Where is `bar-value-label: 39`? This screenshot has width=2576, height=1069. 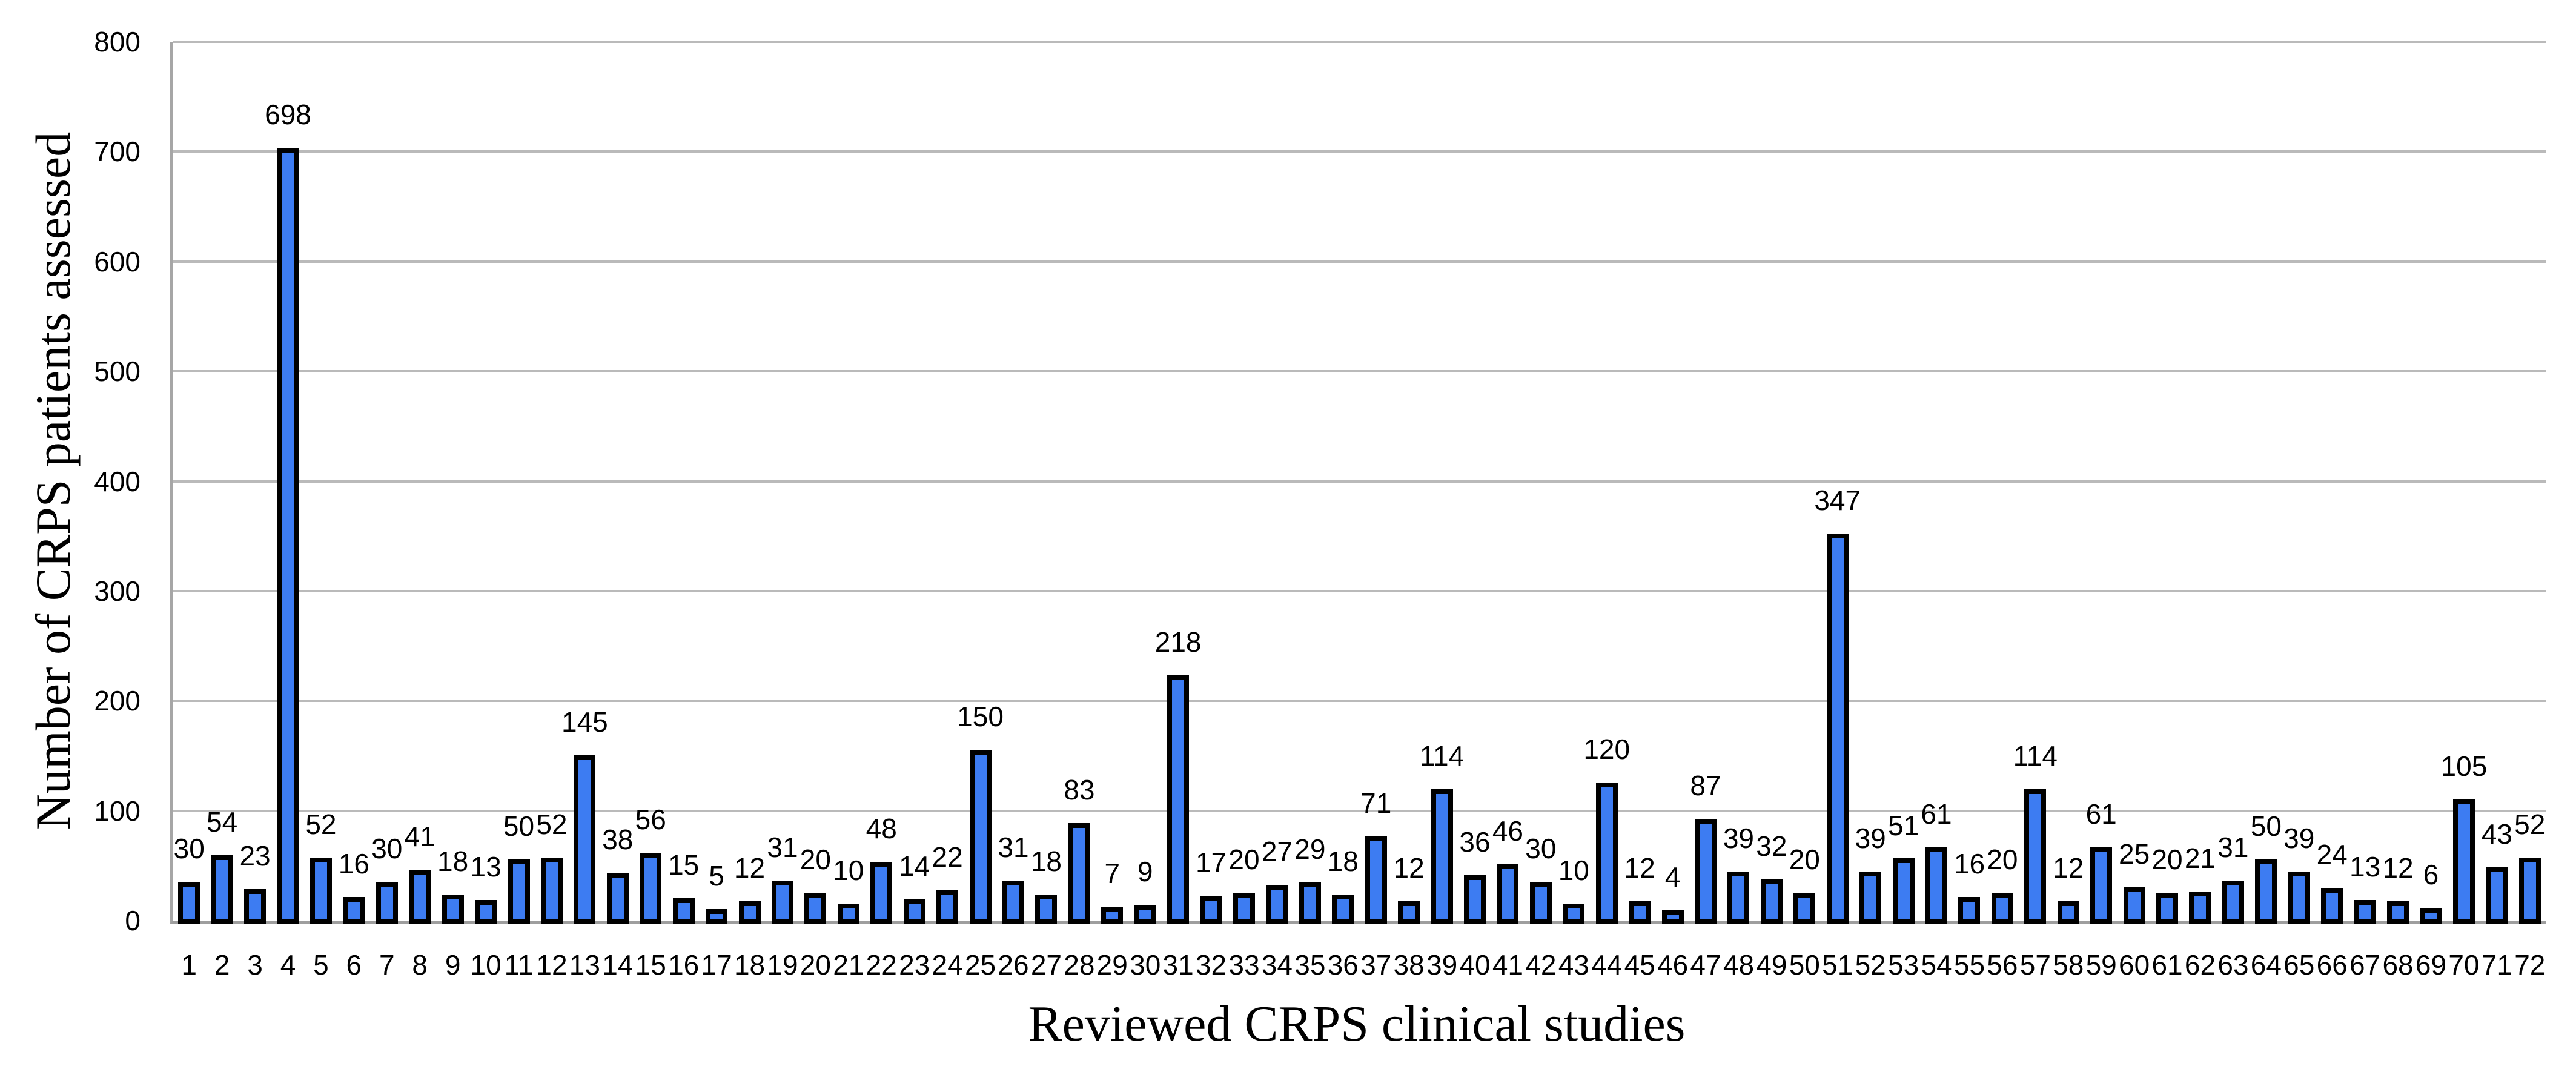 bar-value-label: 39 is located at coordinates (2299, 838).